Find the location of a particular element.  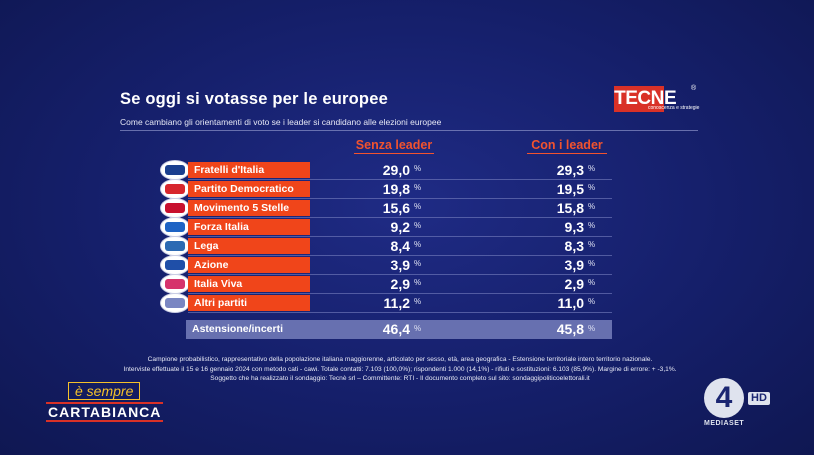

show-logo-line2: CARTABIANCA is located at coordinates (105, 412).